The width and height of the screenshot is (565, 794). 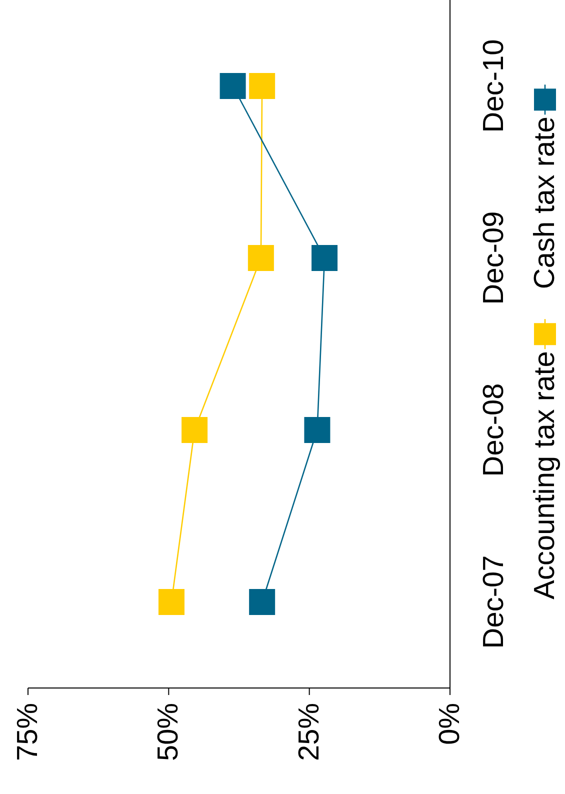 I want to click on x-tick-label: 75%, so click(x=28, y=732).